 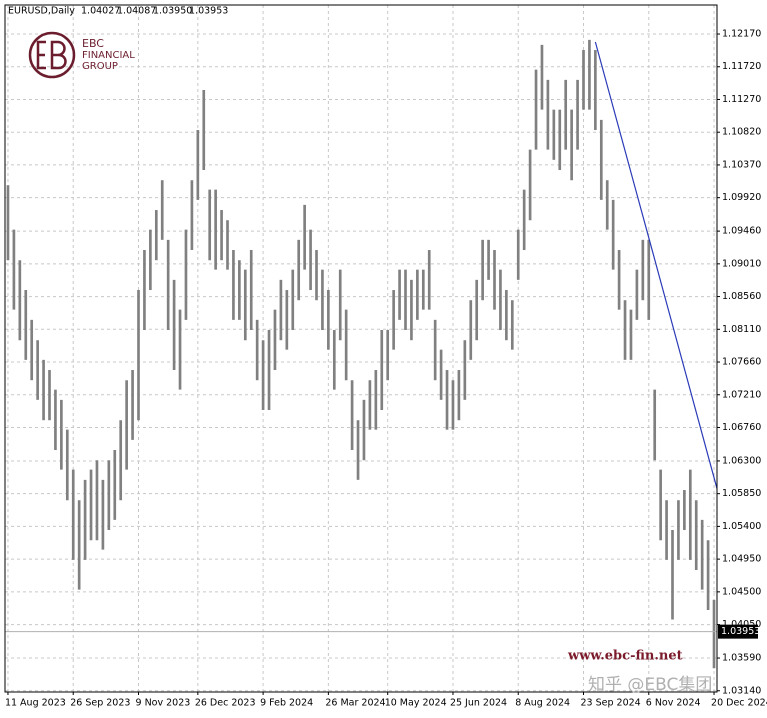 I want to click on y-tick-label: 1.10370, so click(x=741, y=164).